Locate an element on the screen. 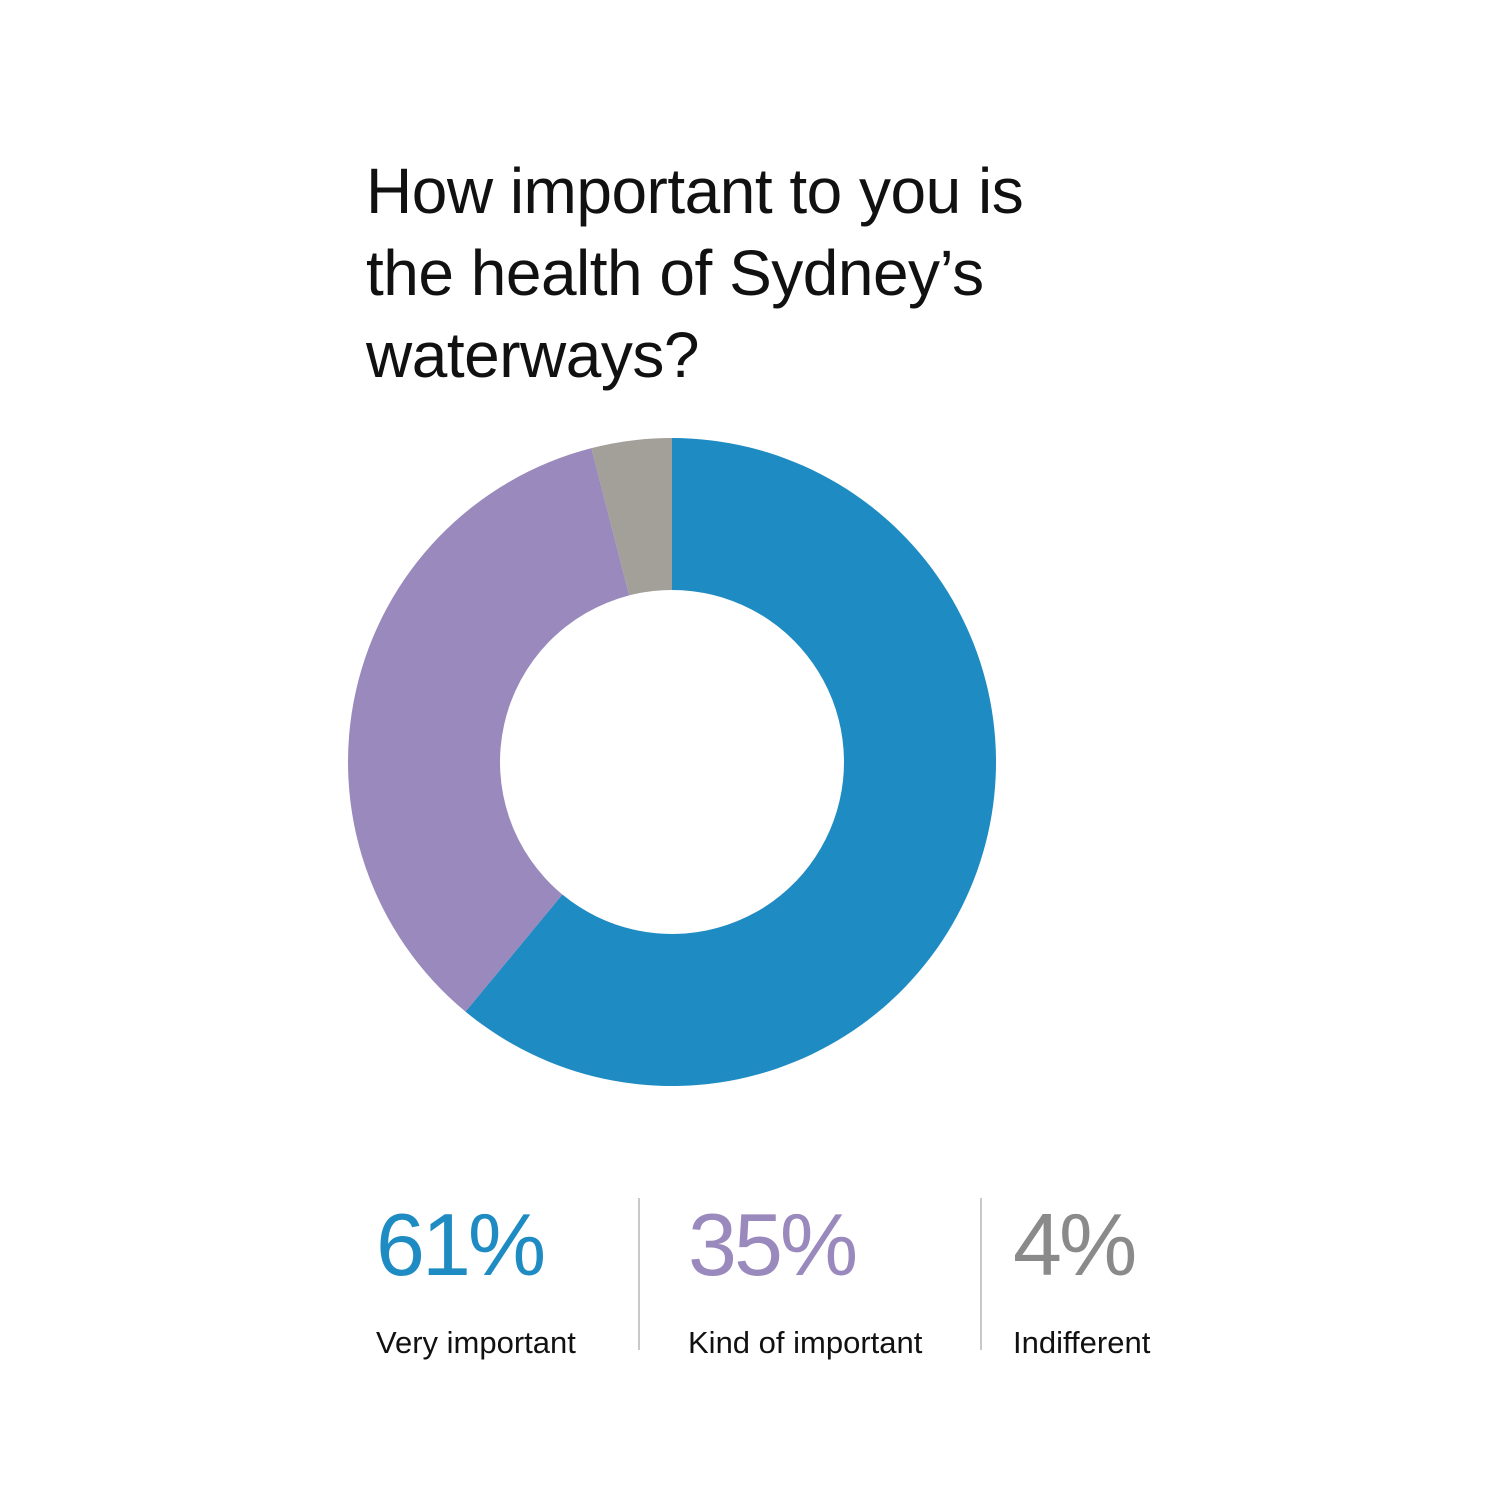 The image size is (1500, 1500). legend-item-indifferent: 4% Indifferent is located at coordinates (1081, 1279).